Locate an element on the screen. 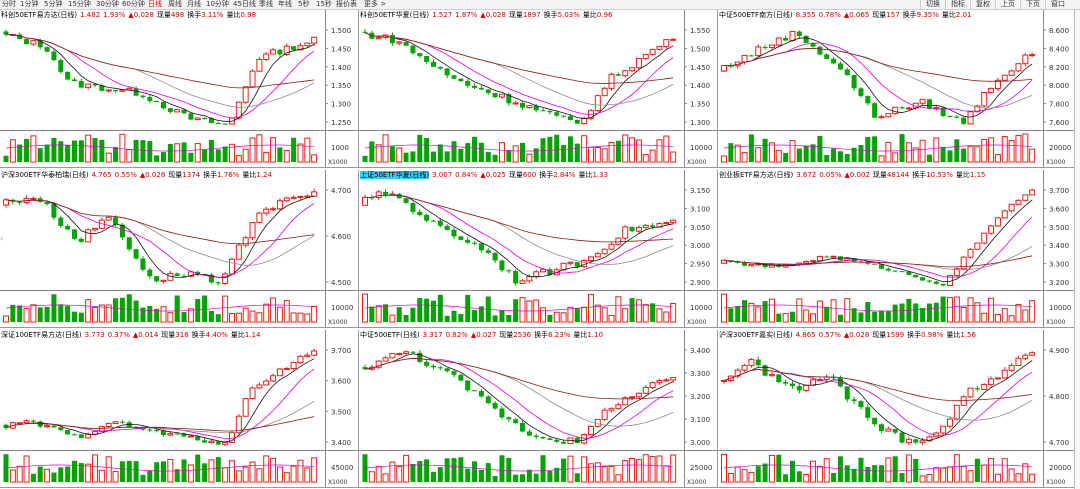 The image size is (1080, 489). period-tab: 45日线 is located at coordinates (244, 4).